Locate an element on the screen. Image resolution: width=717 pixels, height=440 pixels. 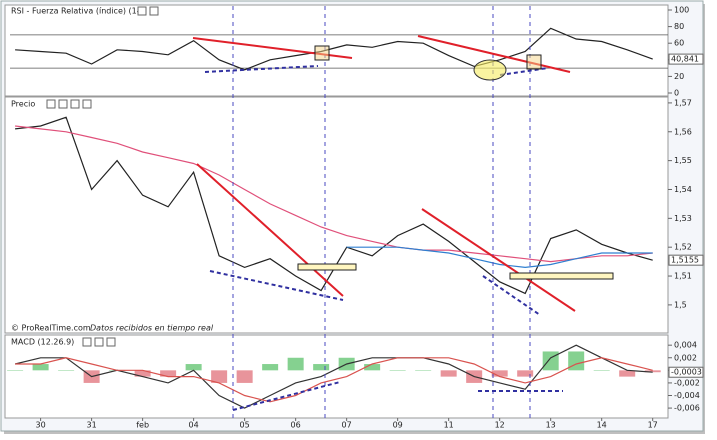
y-tick-label: -0,006 is located at coordinates (687, 408).